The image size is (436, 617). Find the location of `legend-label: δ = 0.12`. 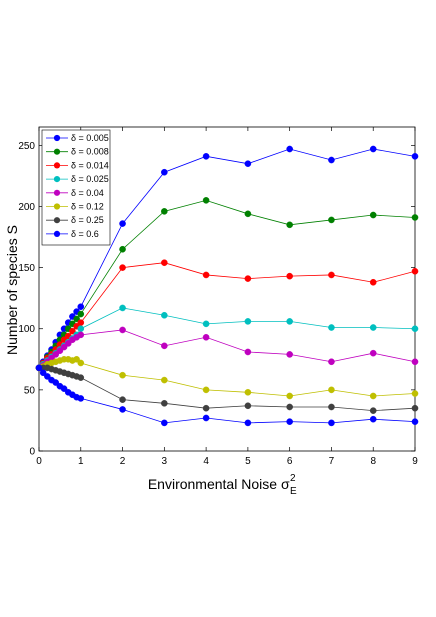

legend-label: δ = 0.12 is located at coordinates (87, 207).